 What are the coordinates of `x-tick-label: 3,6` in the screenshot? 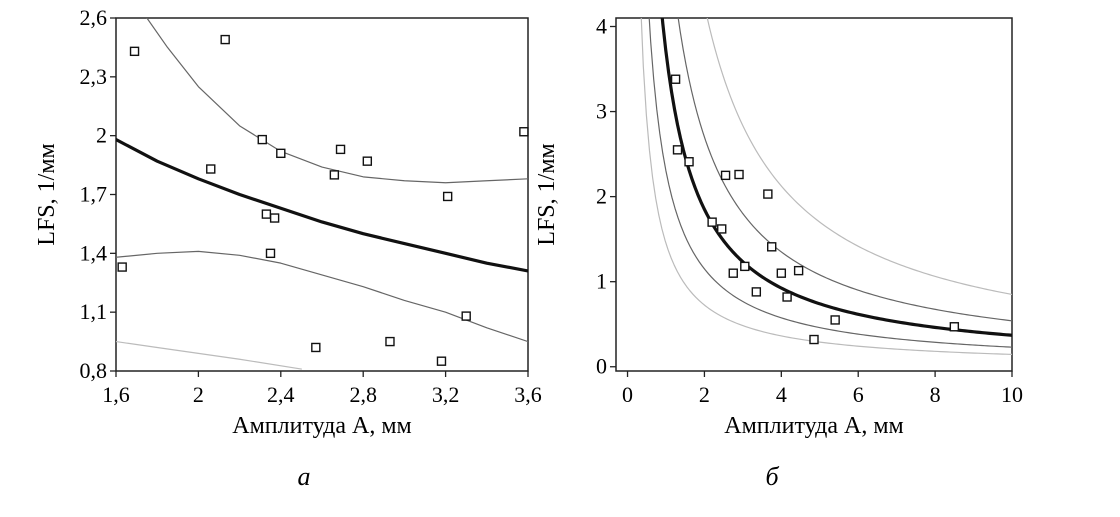 It's located at (528, 394).